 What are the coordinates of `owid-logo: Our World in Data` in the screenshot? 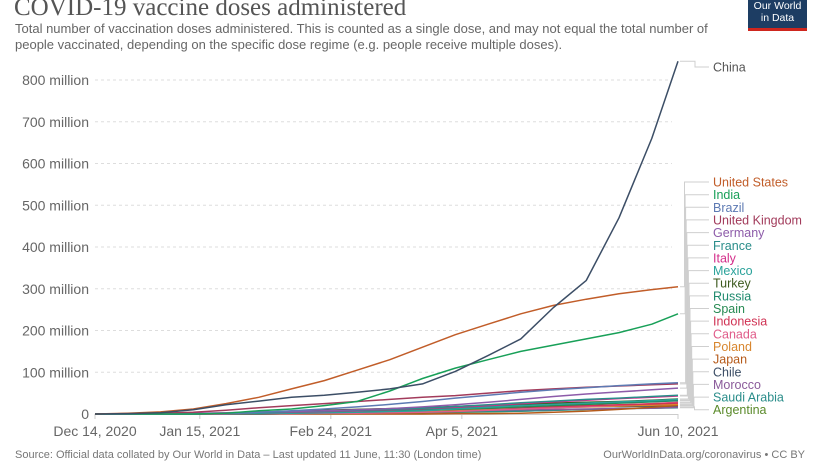 It's located at (777, 15).